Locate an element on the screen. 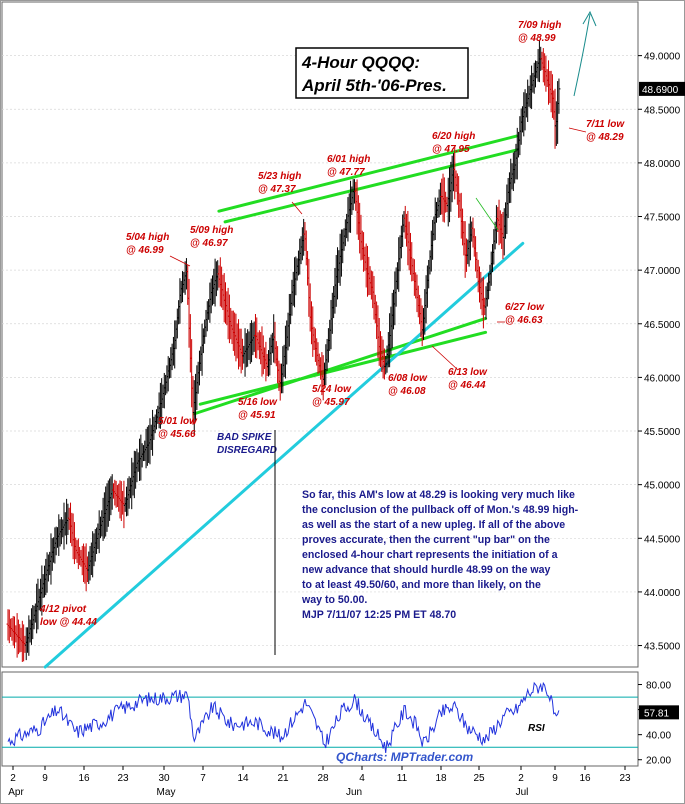 Image resolution: width=685 pixels, height=804 pixels. x-tick-label: 14 is located at coordinates (243, 778).